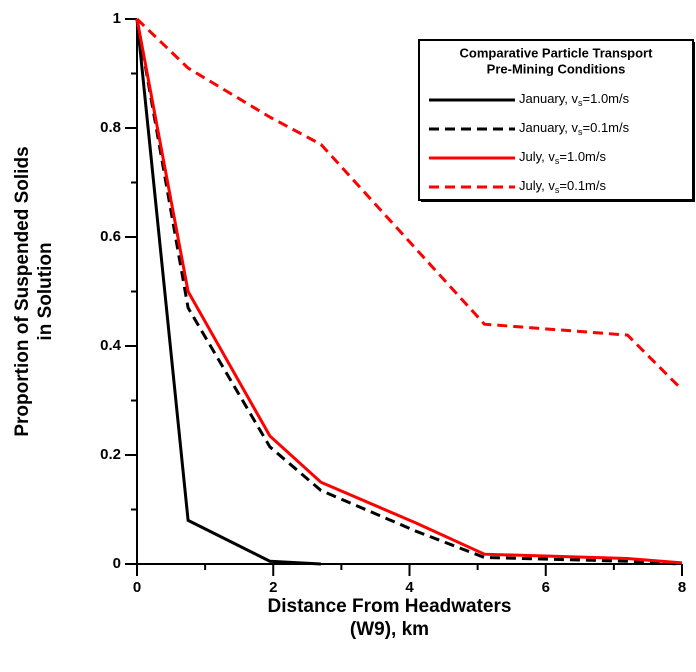 The width and height of the screenshot is (696, 672). Describe the element at coordinates (117, 563) in the screenshot. I see `y-tick-label: 0` at that location.